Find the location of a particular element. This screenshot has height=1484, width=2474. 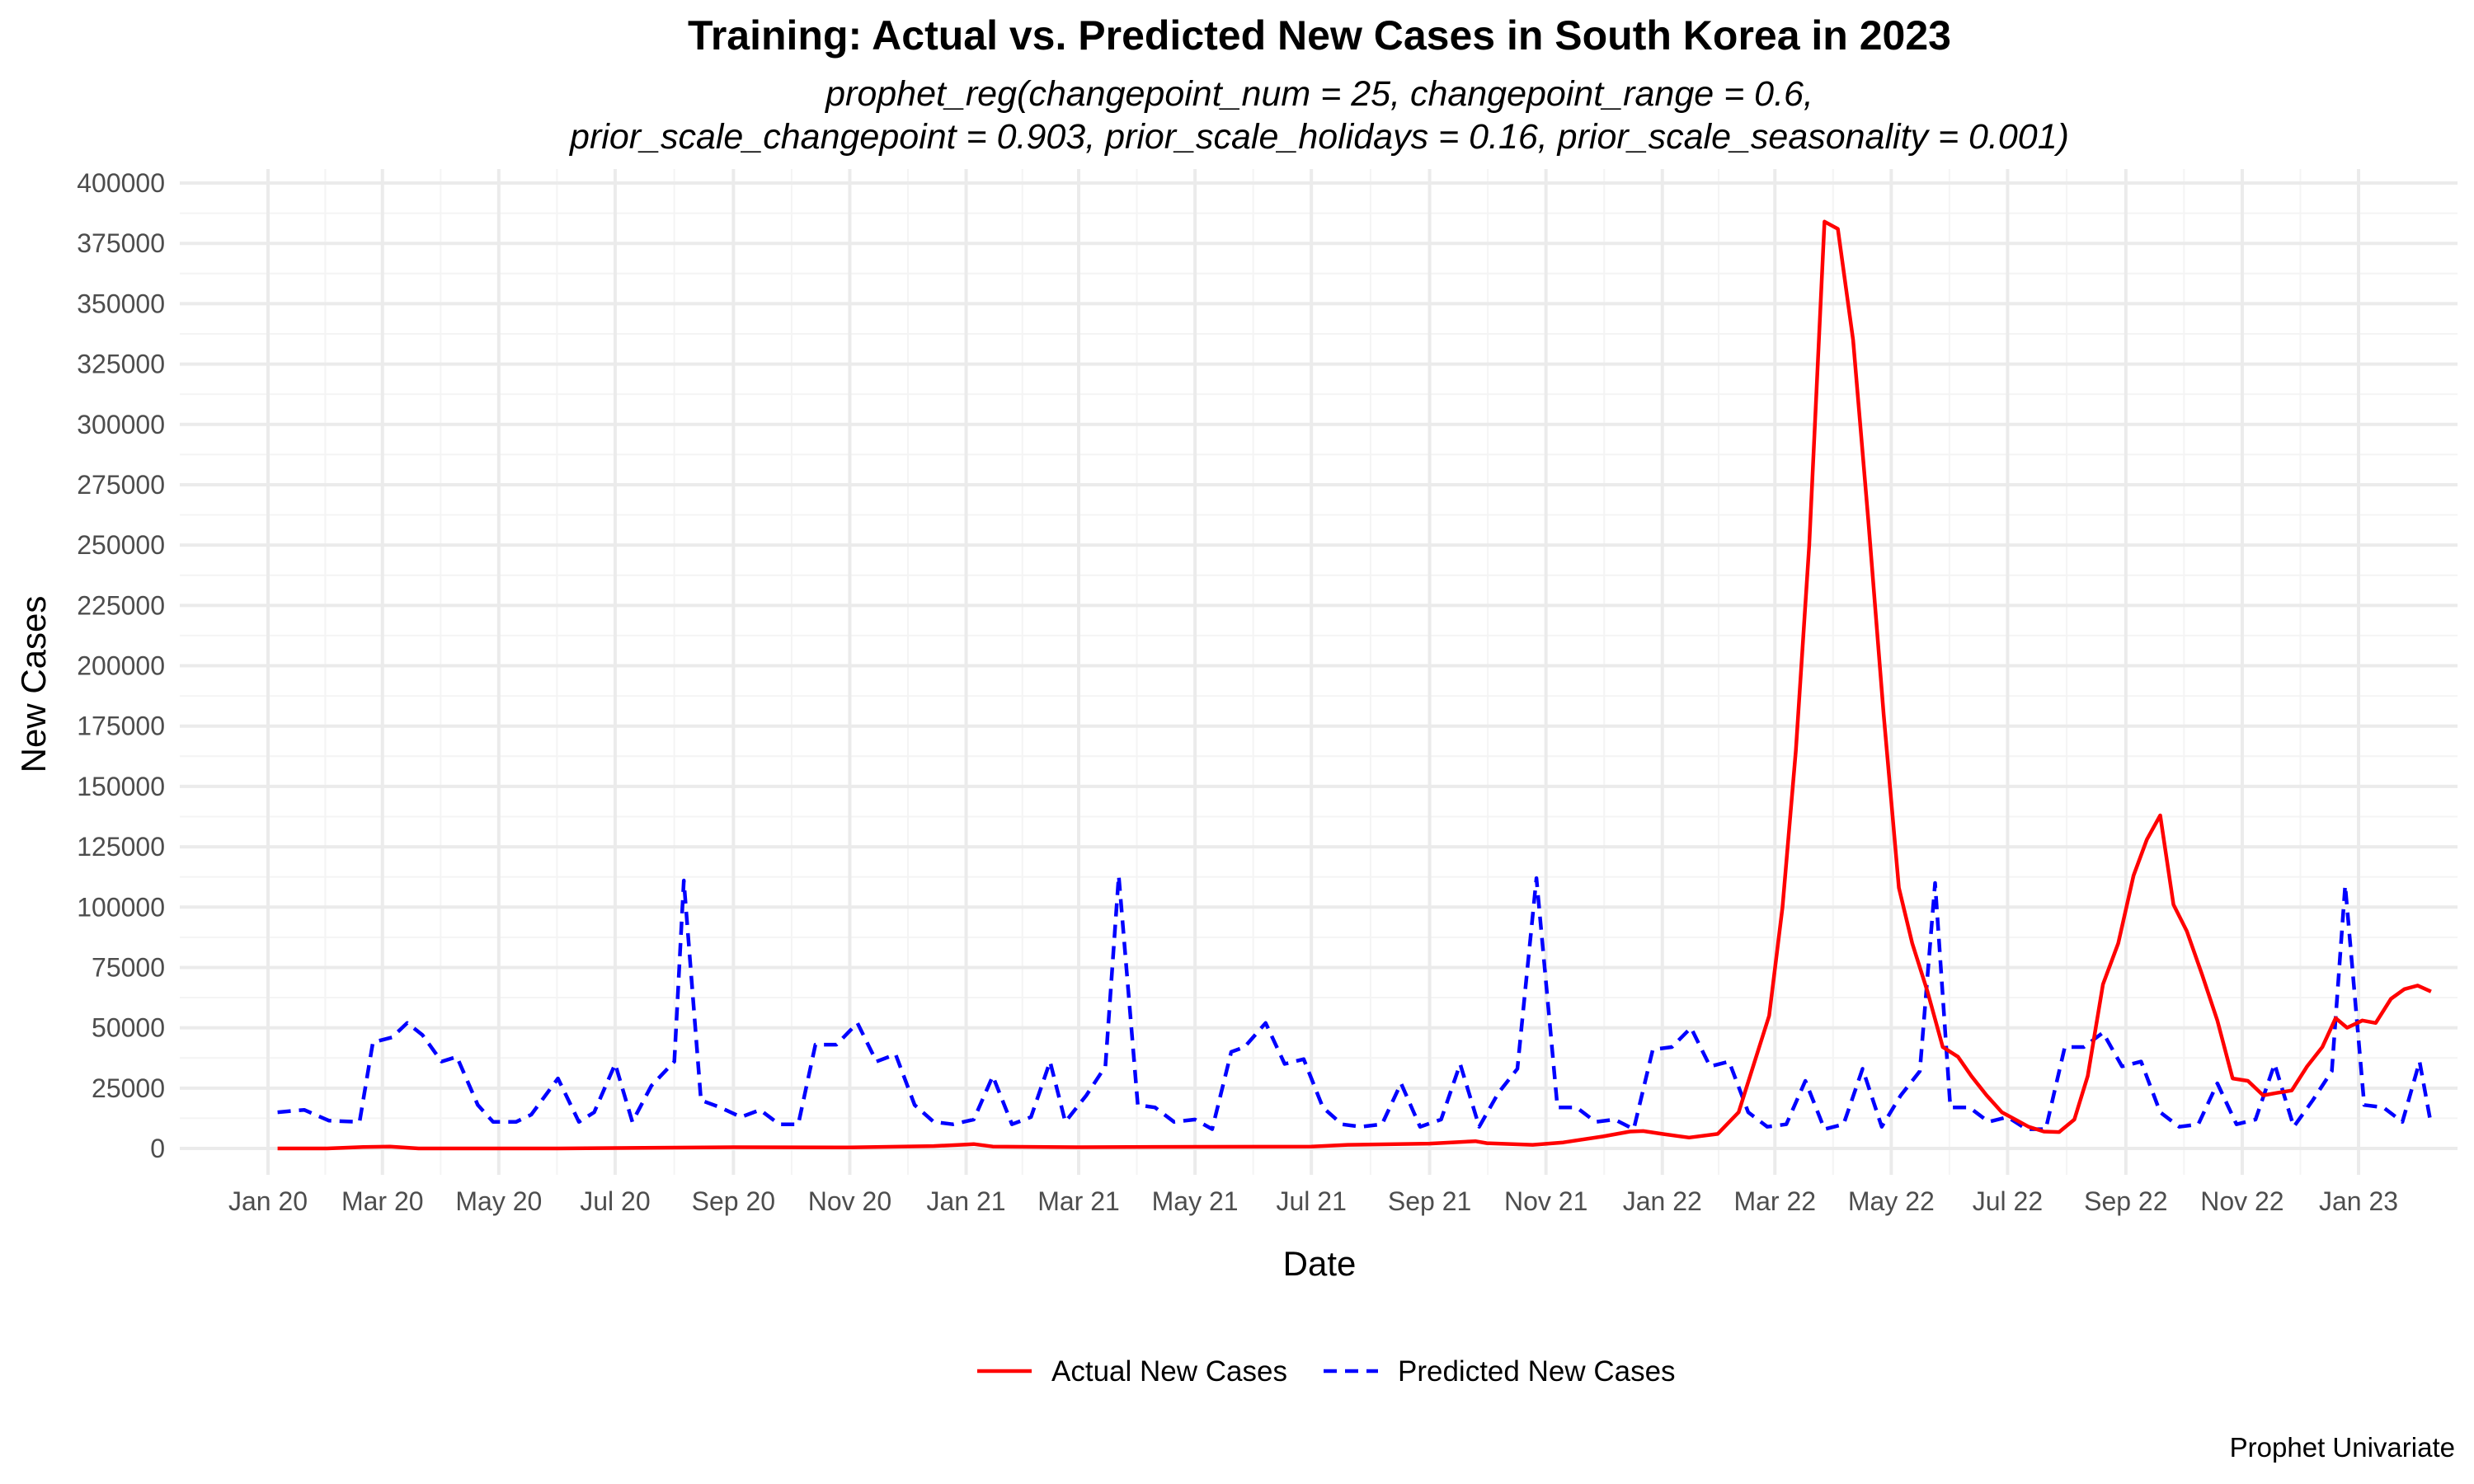

legend-label-2: Predicted New Cases is located at coordinates (1537, 1371).